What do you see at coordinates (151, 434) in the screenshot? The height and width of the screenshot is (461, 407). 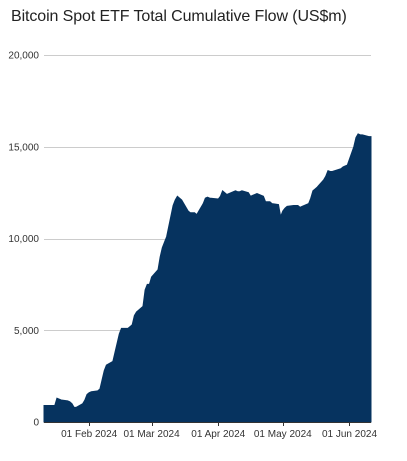 I see `x-tick-label: 01 Mar 2024` at bounding box center [151, 434].